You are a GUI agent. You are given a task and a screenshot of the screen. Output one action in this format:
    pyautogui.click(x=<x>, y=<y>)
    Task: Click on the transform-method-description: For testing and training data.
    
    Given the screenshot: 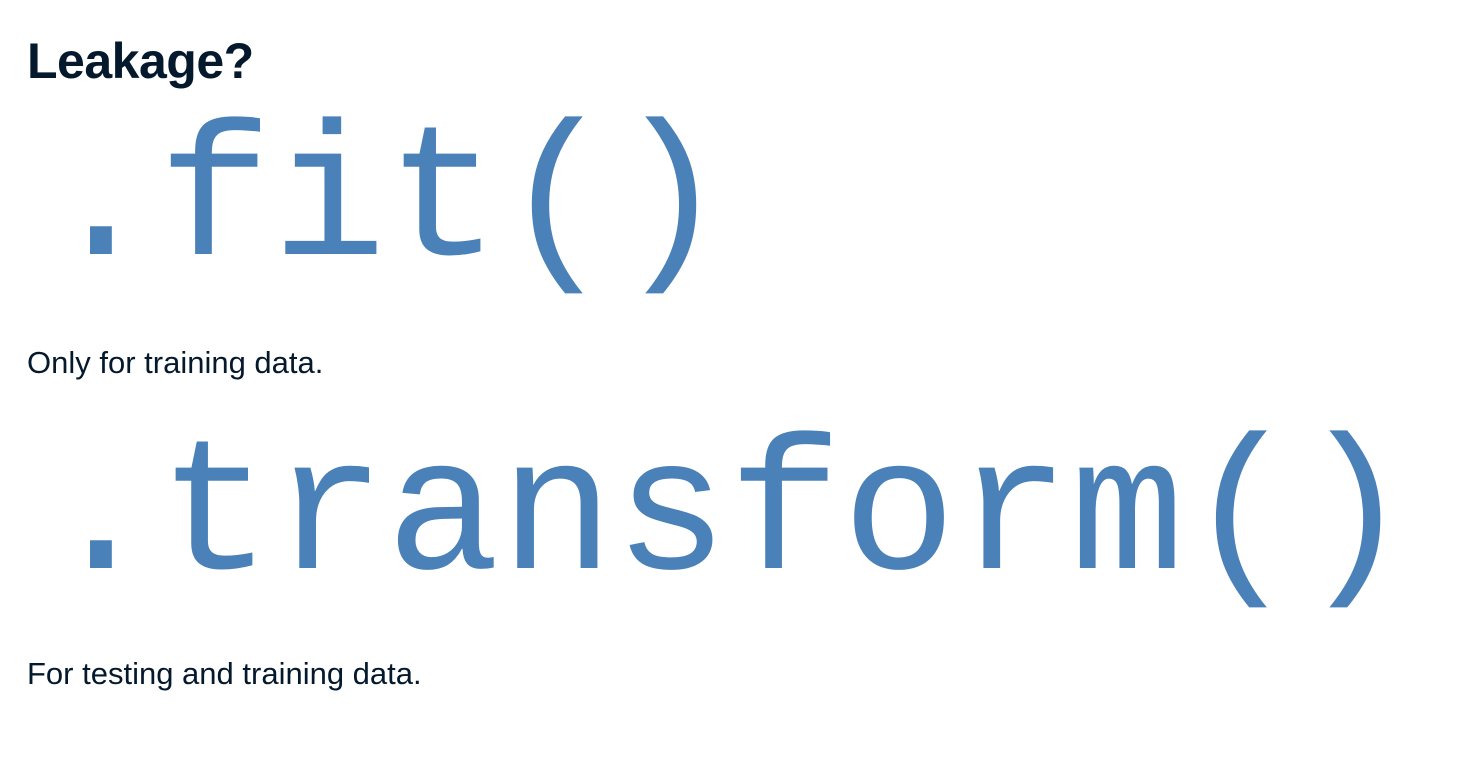 What is the action you would take?
    pyautogui.click(x=224, y=673)
    